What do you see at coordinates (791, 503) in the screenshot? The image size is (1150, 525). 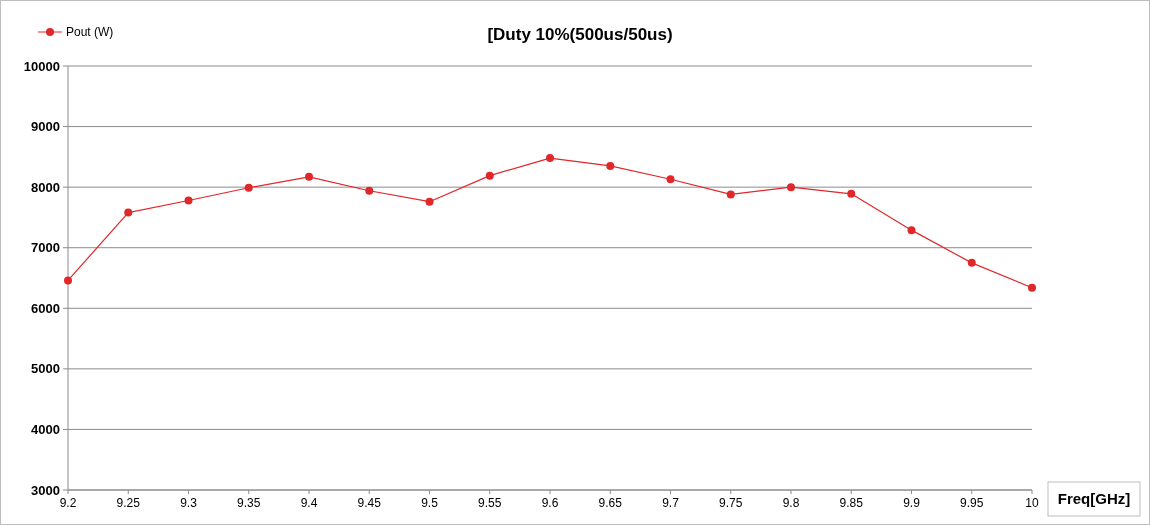 I see `x-tick-label: 9.8` at bounding box center [791, 503].